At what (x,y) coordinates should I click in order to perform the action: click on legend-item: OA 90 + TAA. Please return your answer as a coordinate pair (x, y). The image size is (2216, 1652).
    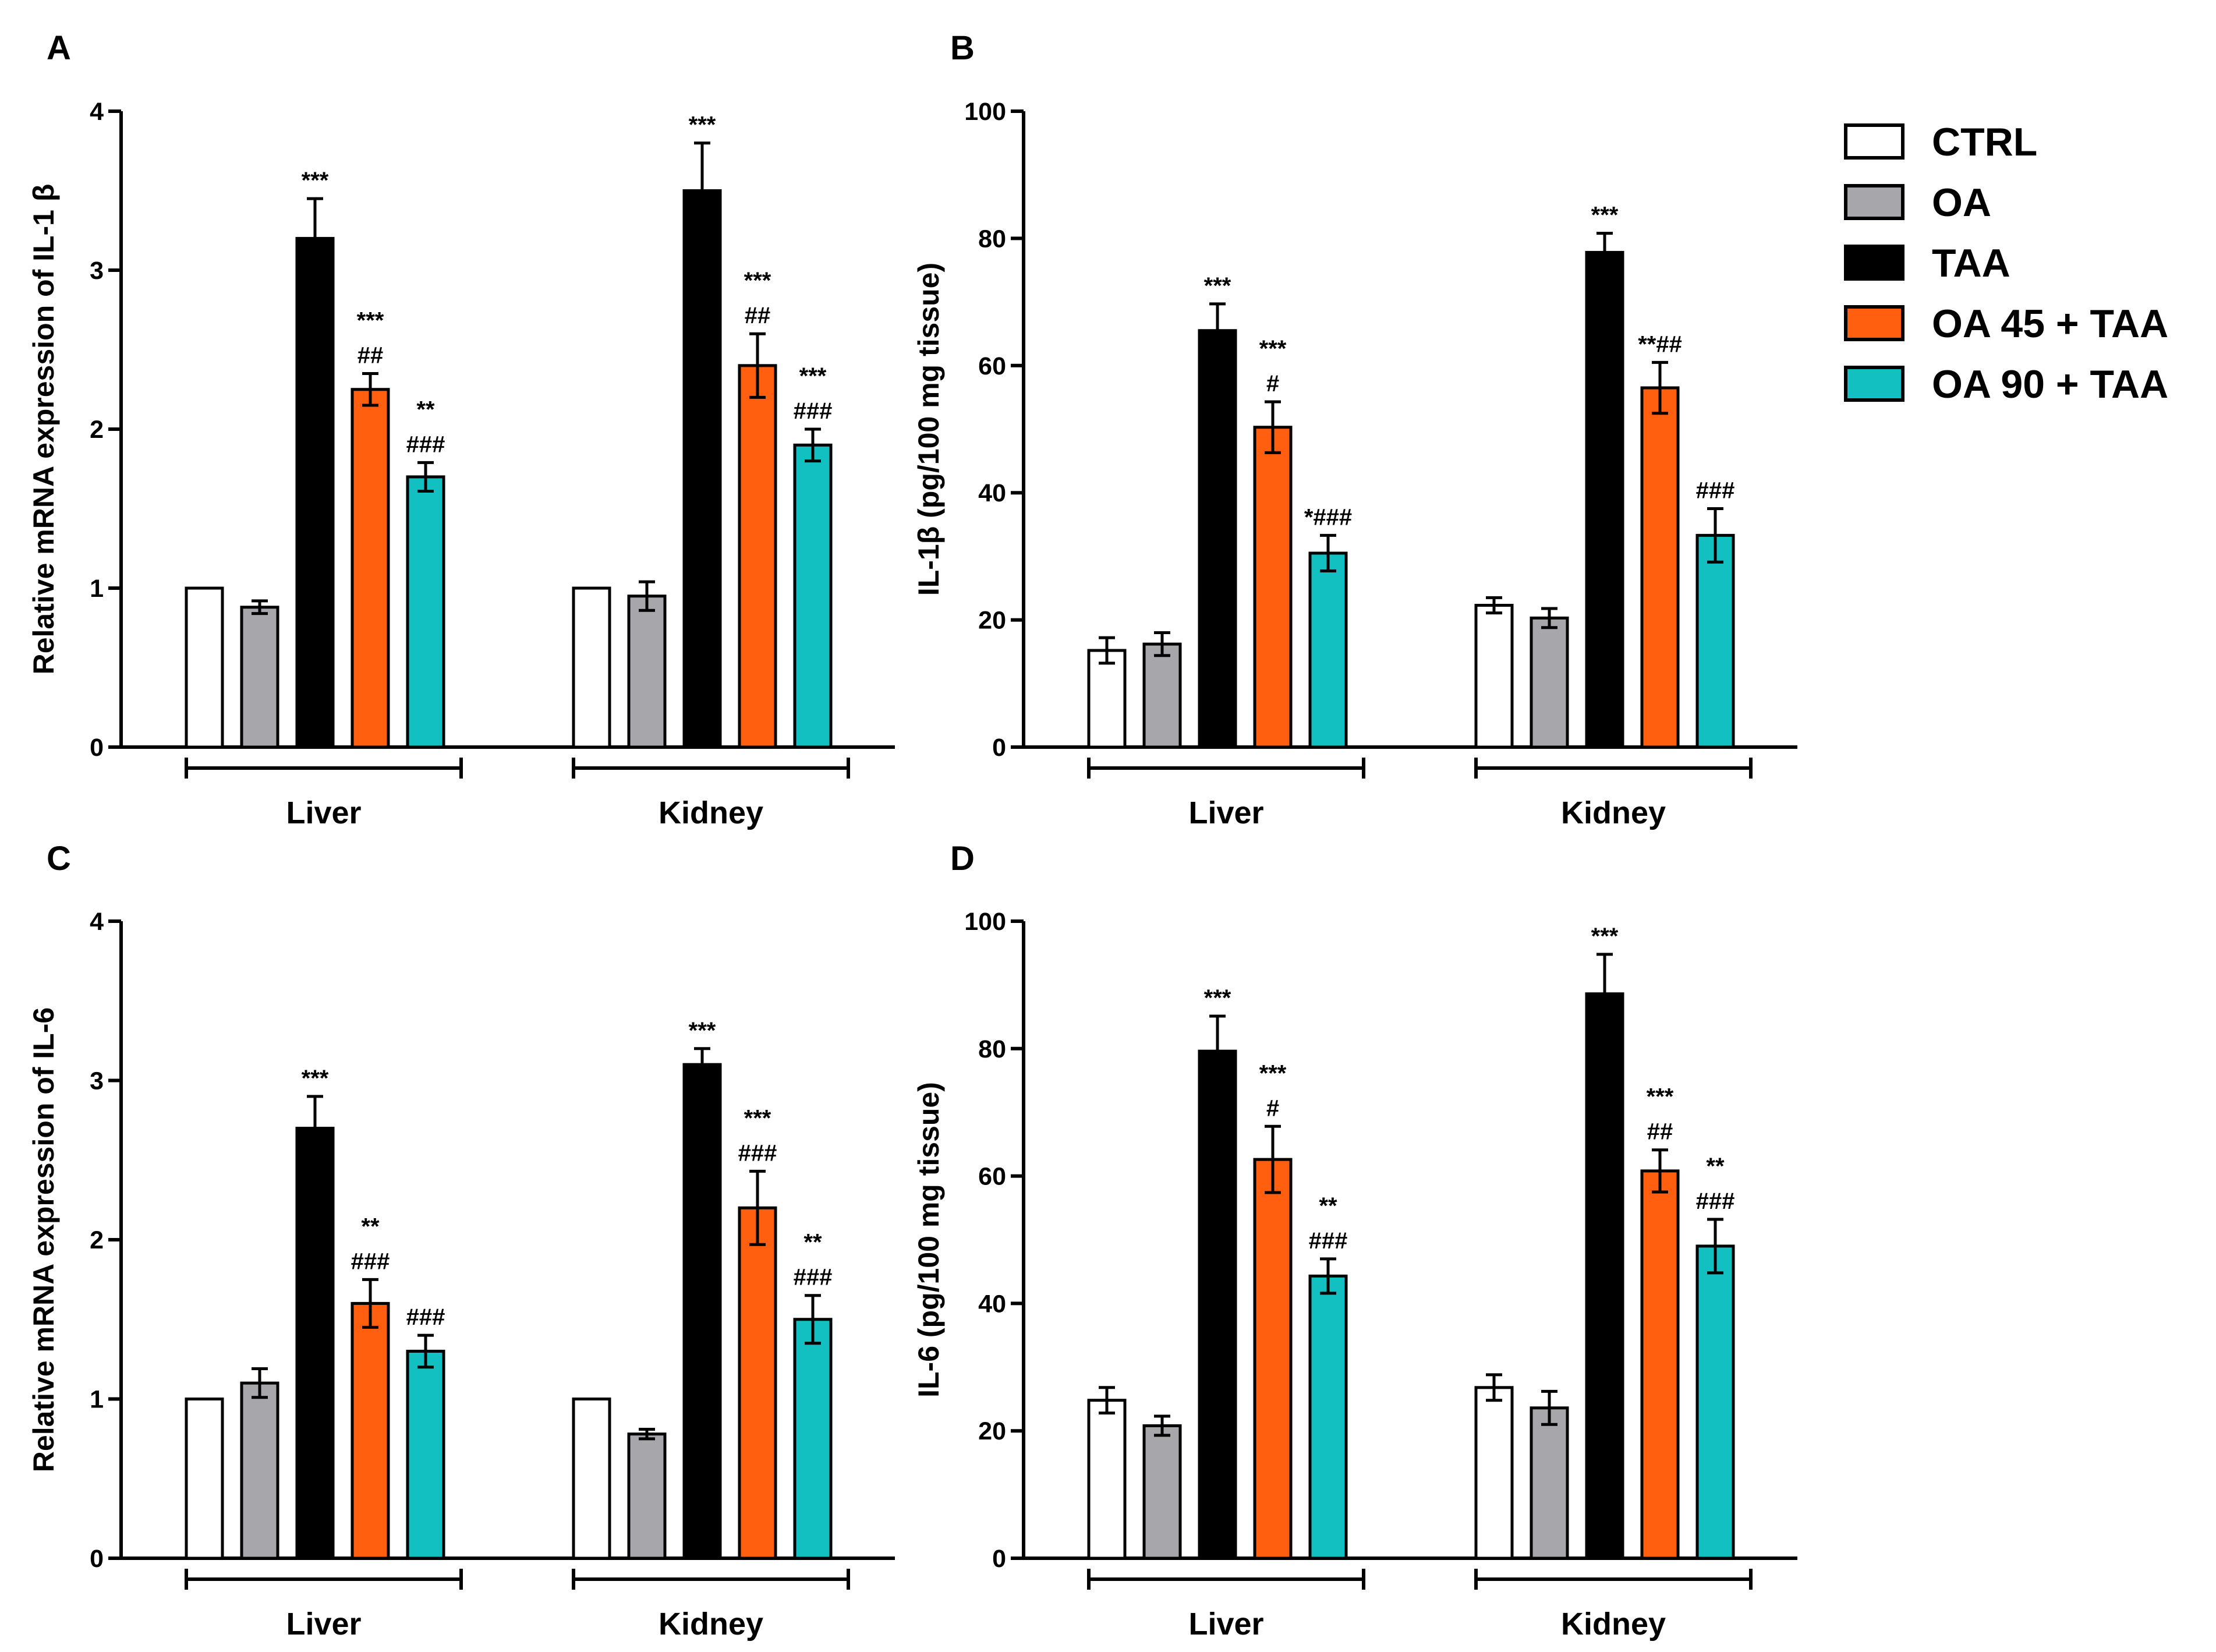
    Looking at the image, I should click on (2006, 384).